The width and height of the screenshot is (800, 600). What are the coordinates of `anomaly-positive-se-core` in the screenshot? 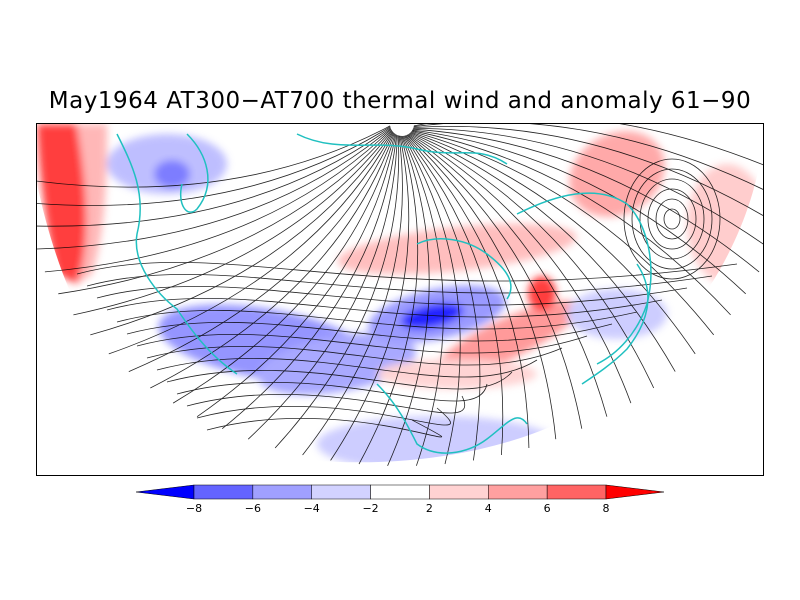 It's located at (542, 294).